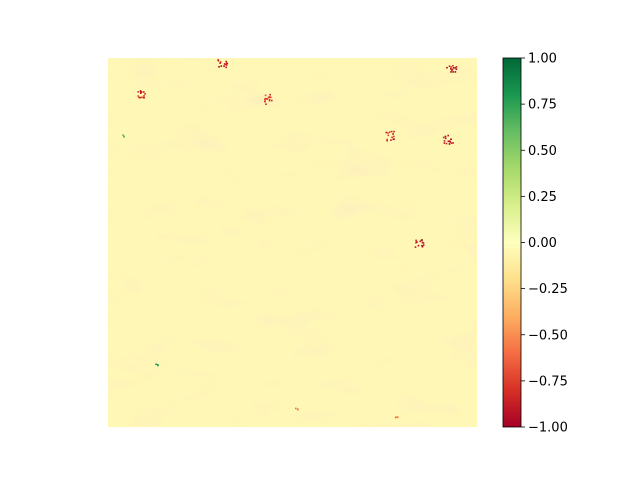 The height and width of the screenshot is (480, 640). What do you see at coordinates (548, 335) in the screenshot?
I see `colorbar-tick-label: −0.50` at bounding box center [548, 335].